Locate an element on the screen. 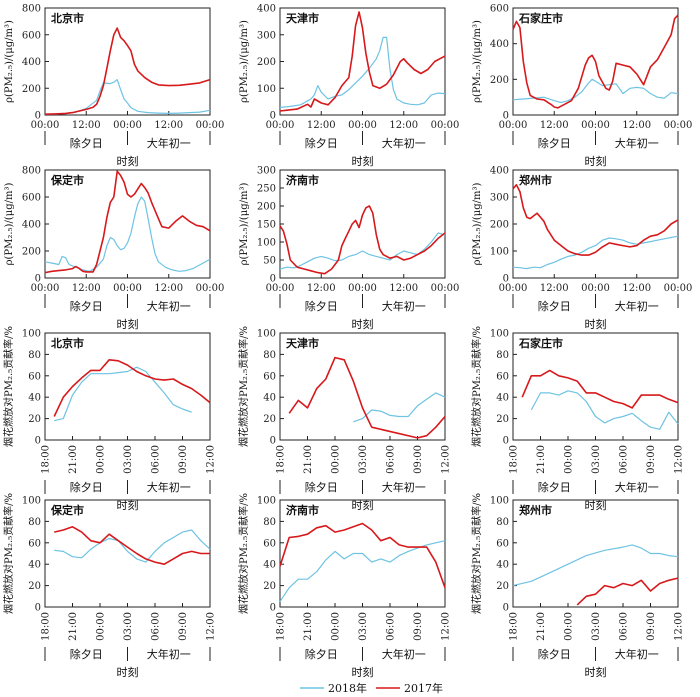 This screenshot has width=700, height=697. y-axis-label: 烟花燃放对PM₂.₅贡献率/% is located at coordinates (476, 553).